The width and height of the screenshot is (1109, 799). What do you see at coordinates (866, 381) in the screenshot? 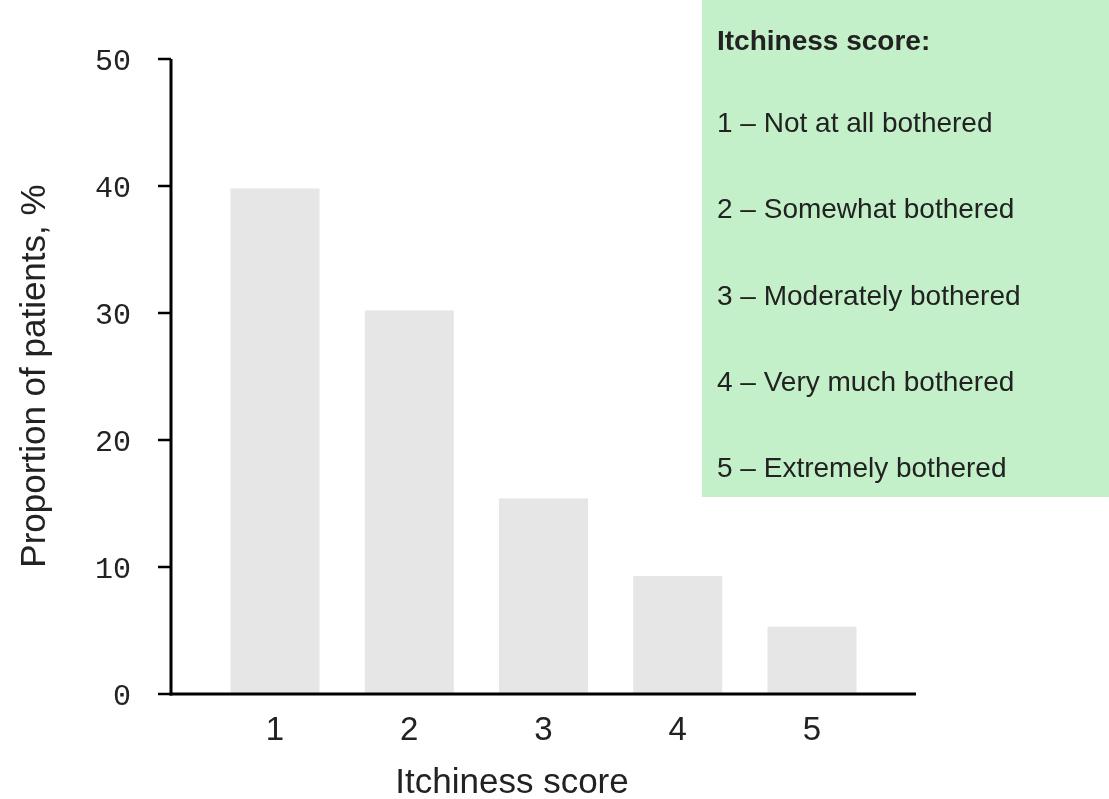
I see `annotation: 4 – Very much bothered` at bounding box center [866, 381].